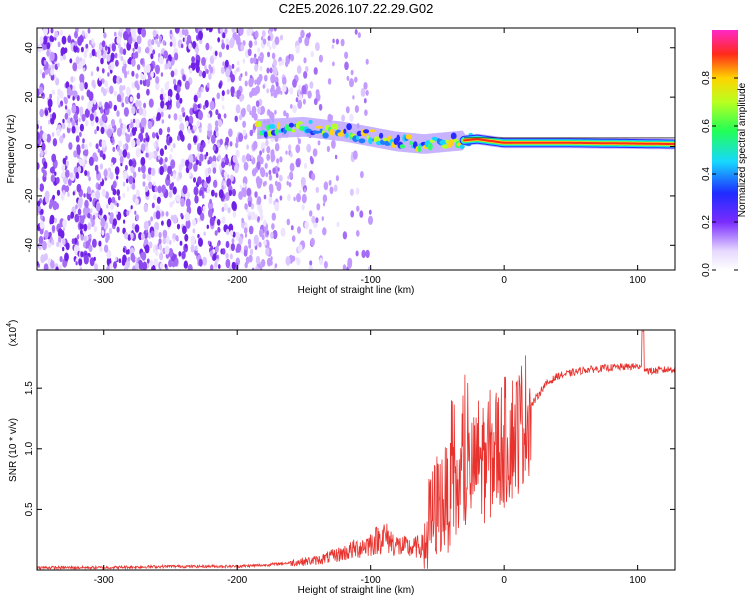  I want to click on snr-x-label: Height of straight line (km), so click(356, 590).